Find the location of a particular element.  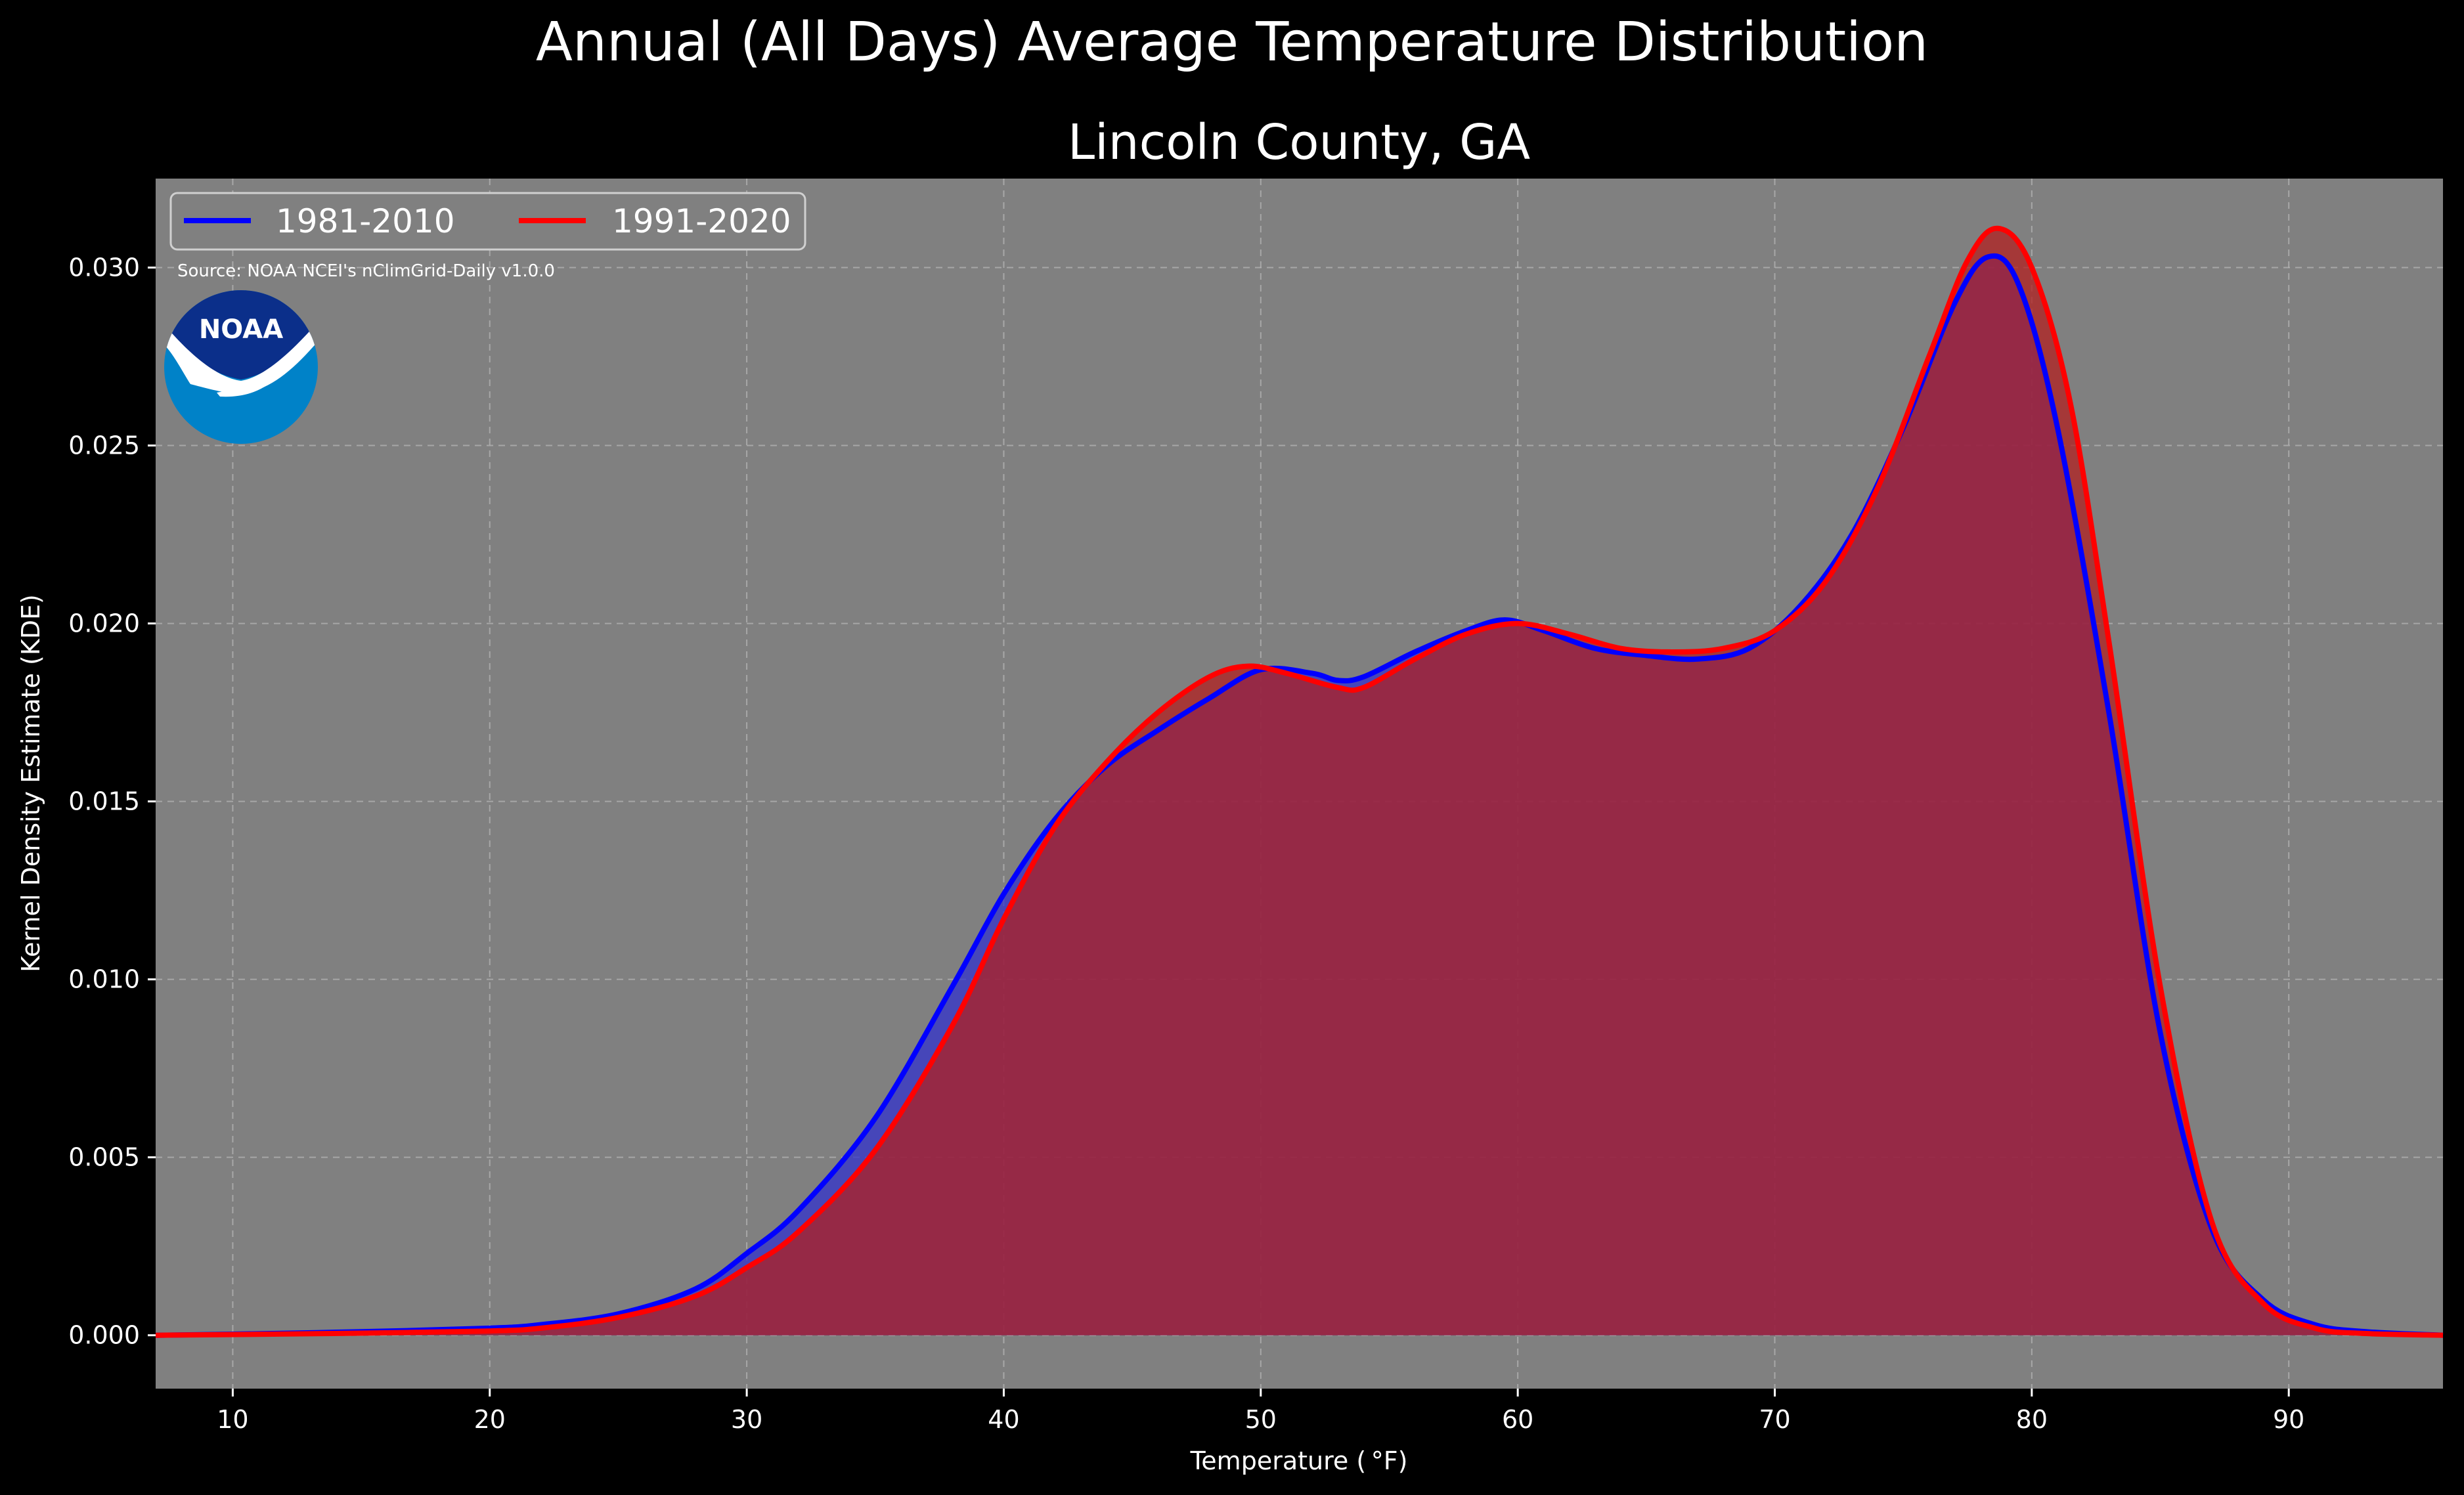

x-tick-label: 10 is located at coordinates (232, 1419).